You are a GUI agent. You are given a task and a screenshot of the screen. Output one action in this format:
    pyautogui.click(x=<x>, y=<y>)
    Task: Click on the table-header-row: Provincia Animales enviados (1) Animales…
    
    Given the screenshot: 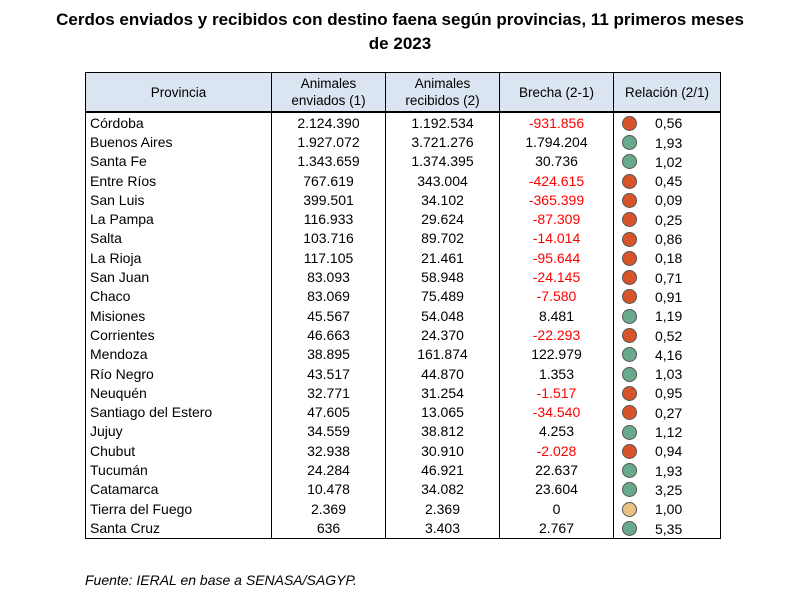 What is the action you would take?
    pyautogui.click(x=403, y=92)
    